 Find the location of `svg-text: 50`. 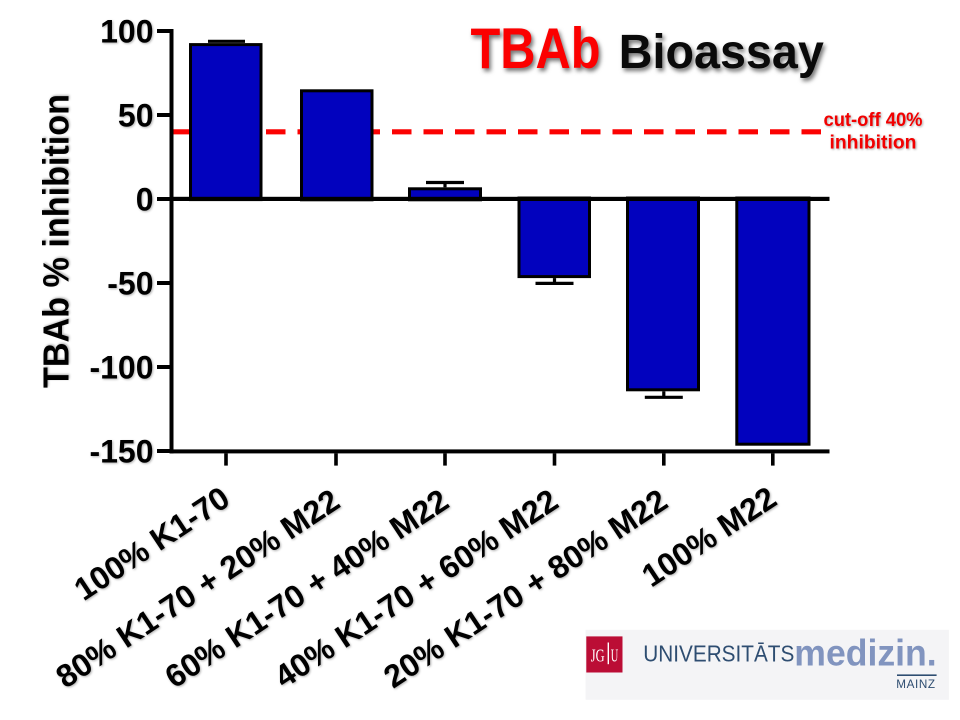

svg-text: 50 is located at coordinates (136, 116).